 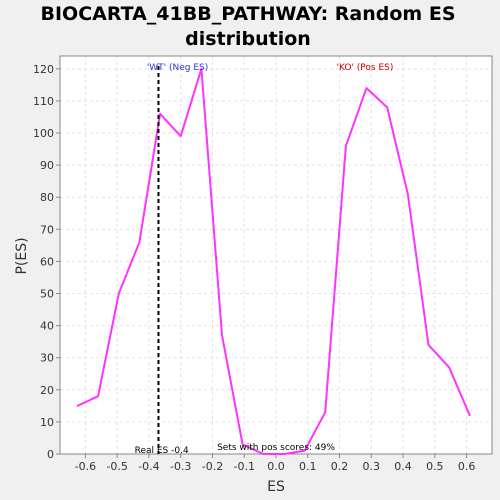 I want to click on x-tick-label: 0.0, so click(x=276, y=466).